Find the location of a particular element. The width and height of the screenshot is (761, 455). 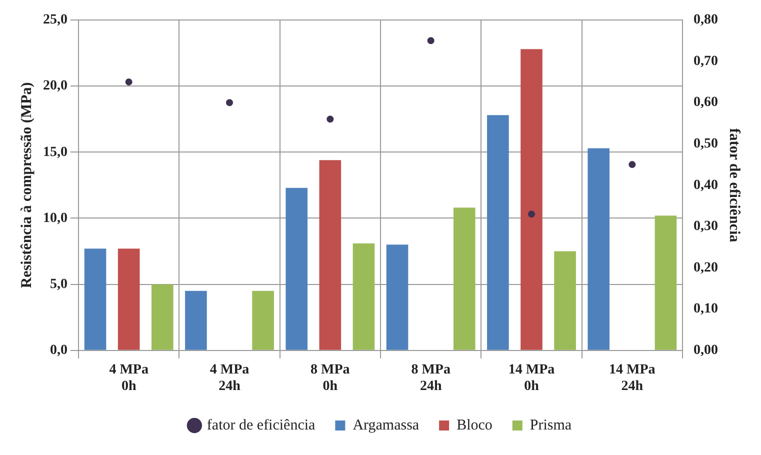

x-tick-label: 14 MPa 24h is located at coordinates (632, 378).